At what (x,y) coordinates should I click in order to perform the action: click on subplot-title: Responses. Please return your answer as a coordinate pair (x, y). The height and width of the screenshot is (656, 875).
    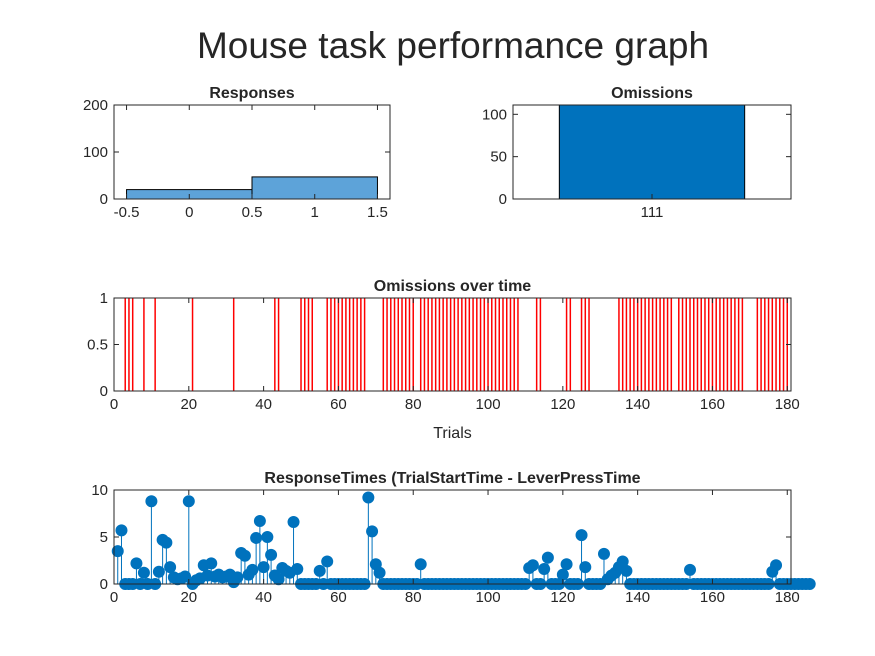
    Looking at the image, I should click on (251, 93).